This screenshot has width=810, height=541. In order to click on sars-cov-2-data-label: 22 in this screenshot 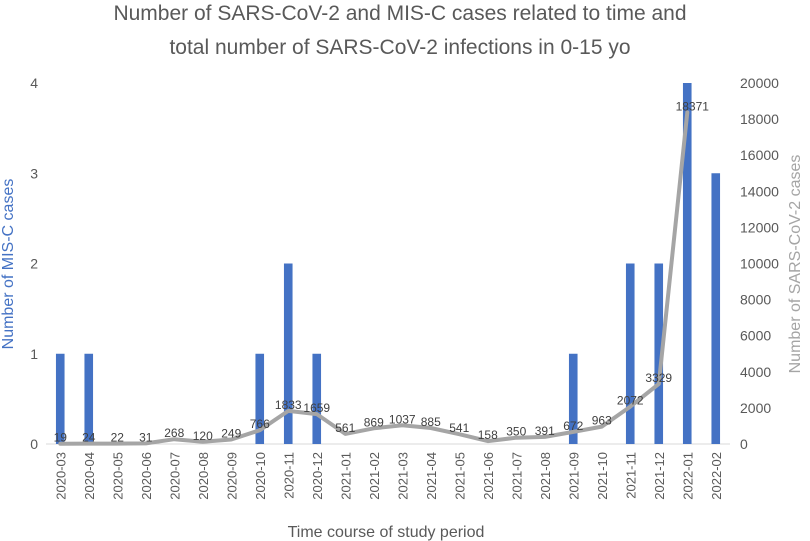, I will do `click(118, 438)`.